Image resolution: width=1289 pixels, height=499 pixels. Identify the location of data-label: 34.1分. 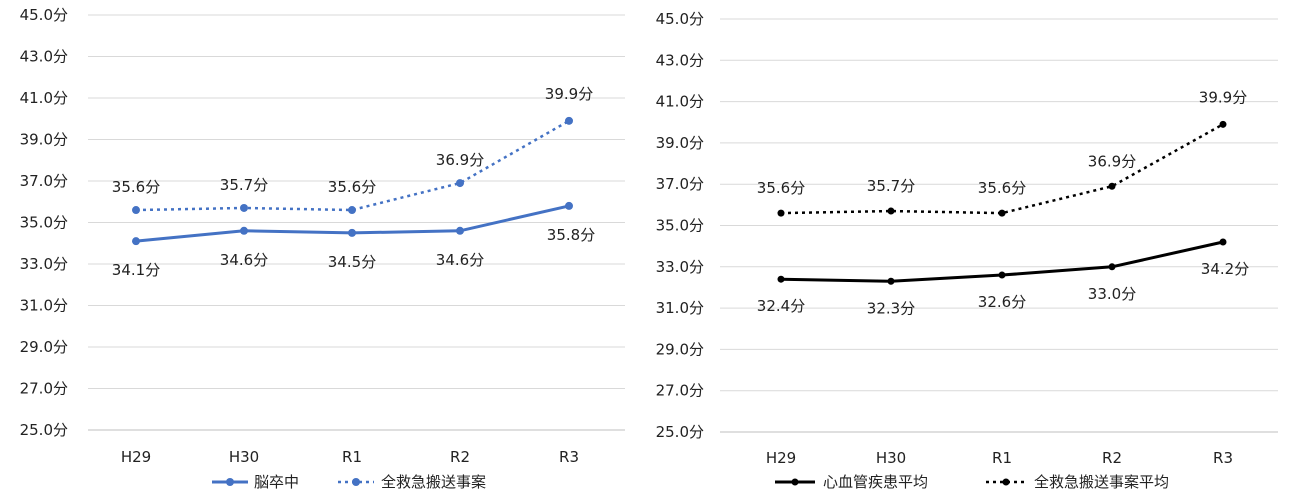
(136, 270).